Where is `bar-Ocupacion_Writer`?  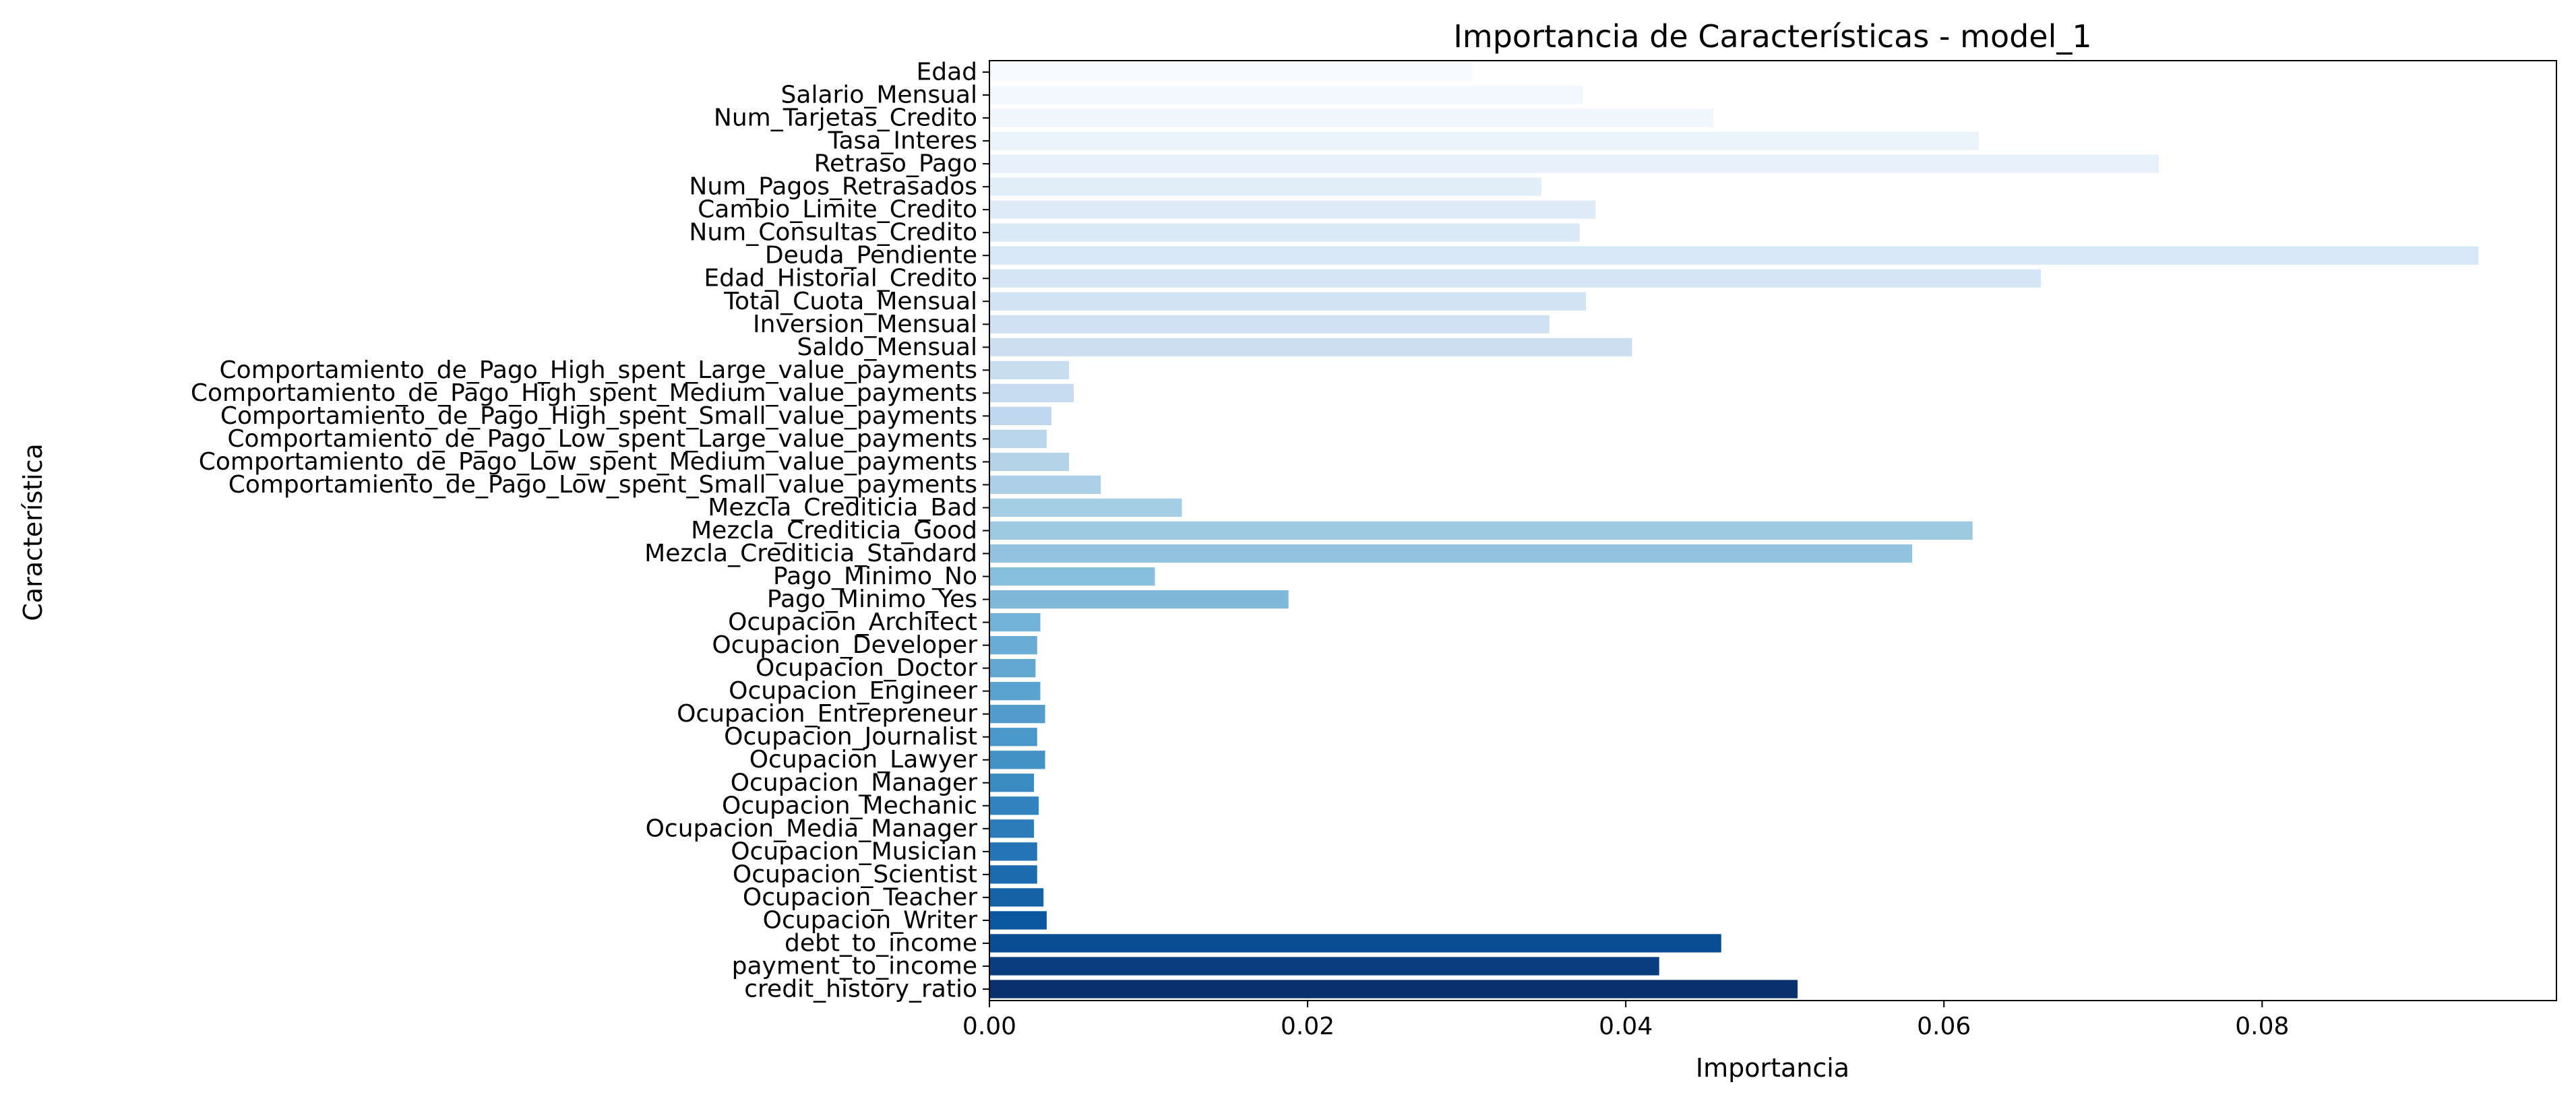 bar-Ocupacion_Writer is located at coordinates (1018, 921).